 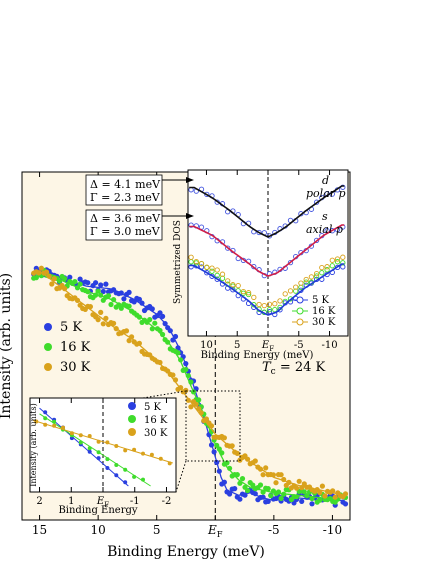 I want to click on x-tick-label: -1, so click(x=135, y=501).